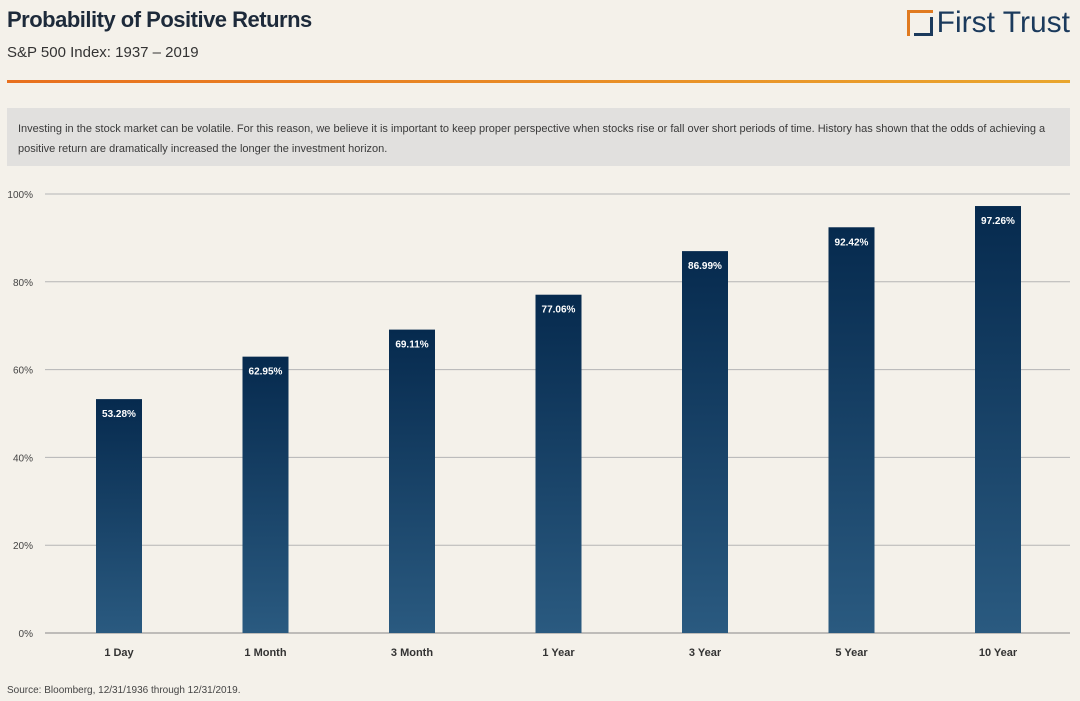  Describe the element at coordinates (705, 653) in the screenshot. I see `x-tick-label: 3 Year` at that location.